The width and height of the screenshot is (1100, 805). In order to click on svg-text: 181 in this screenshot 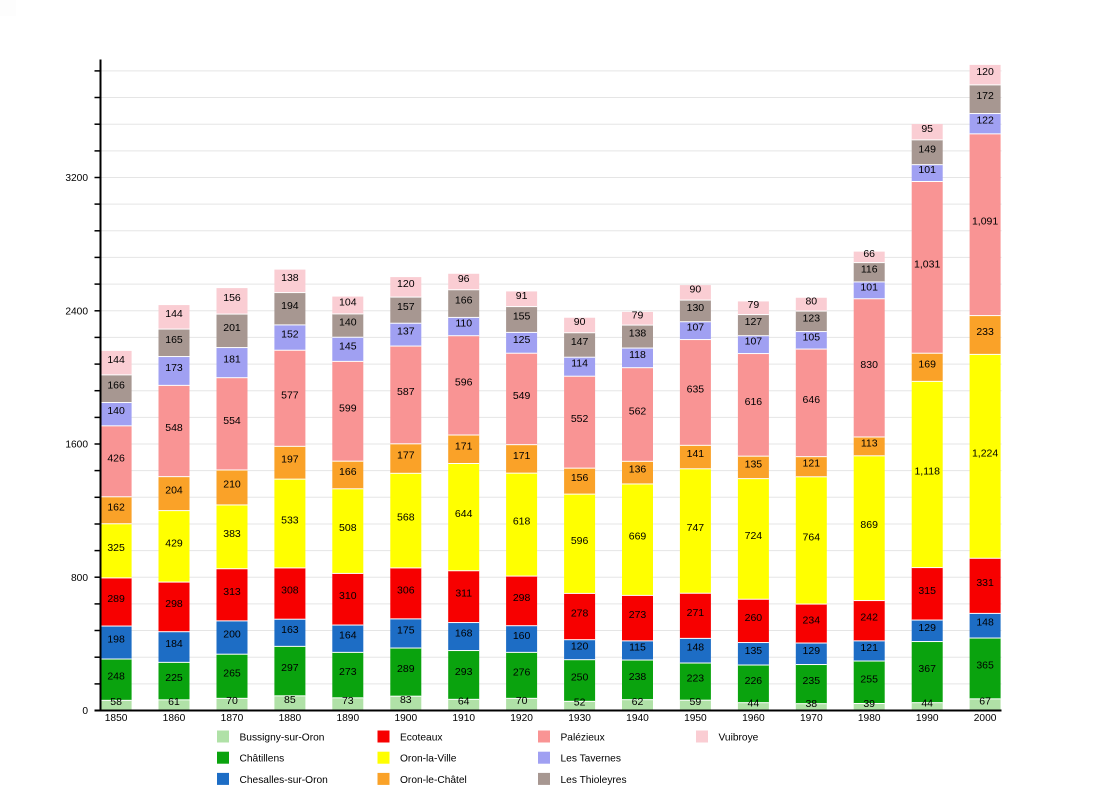, I will do `click(232, 360)`.